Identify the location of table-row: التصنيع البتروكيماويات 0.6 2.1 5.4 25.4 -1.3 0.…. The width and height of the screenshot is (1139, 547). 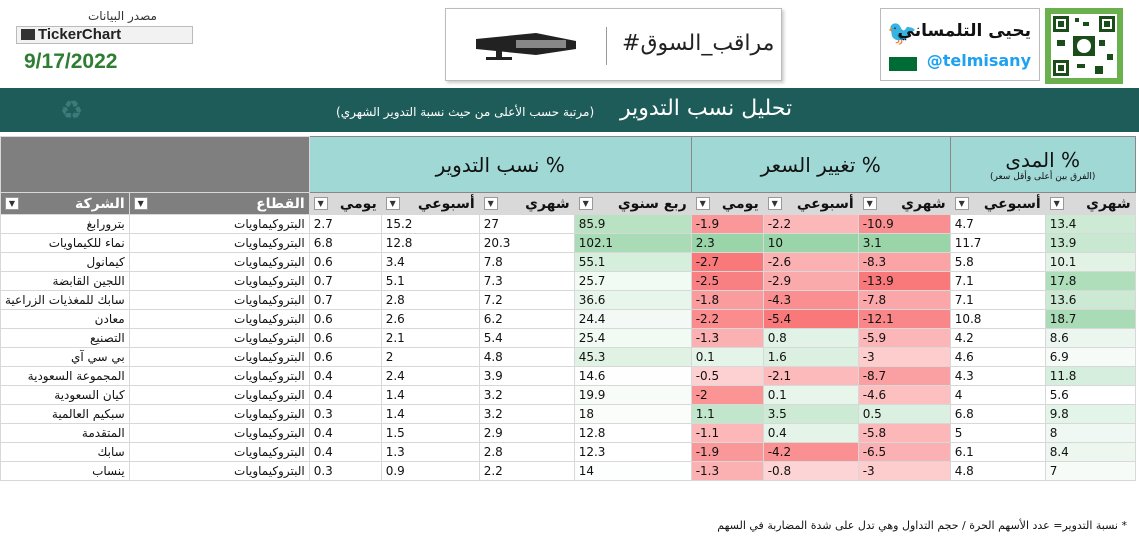
(568, 338).